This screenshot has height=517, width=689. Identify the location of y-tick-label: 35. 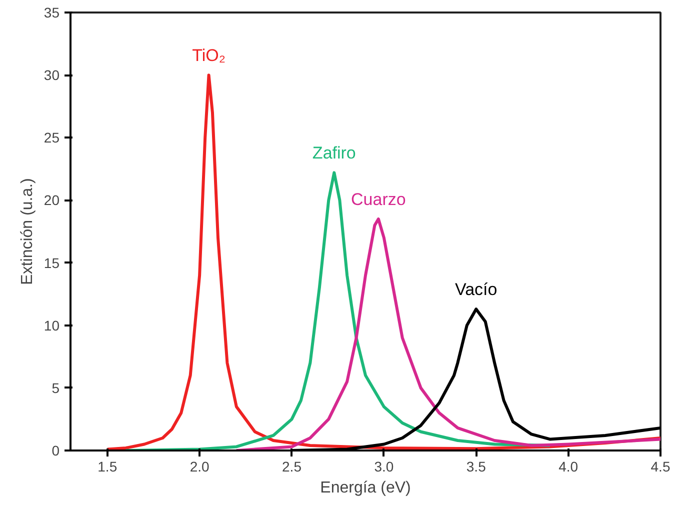
(52, 12).